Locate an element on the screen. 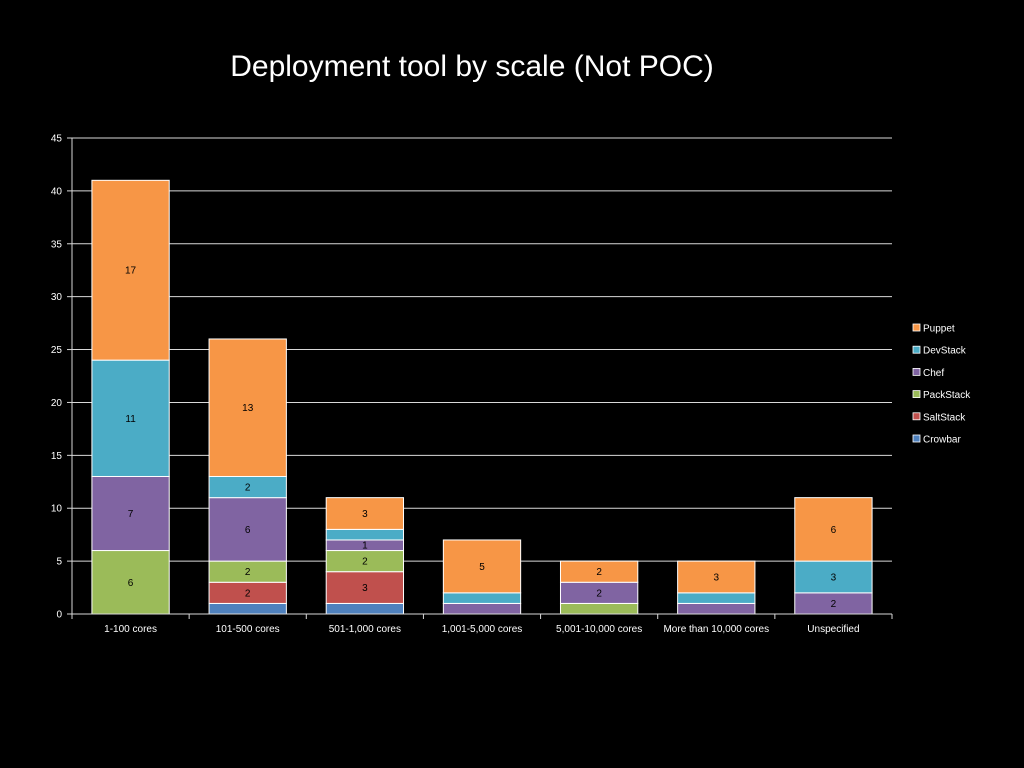 This screenshot has width=1024, height=768. y-tick-label: 10 is located at coordinates (57, 509).